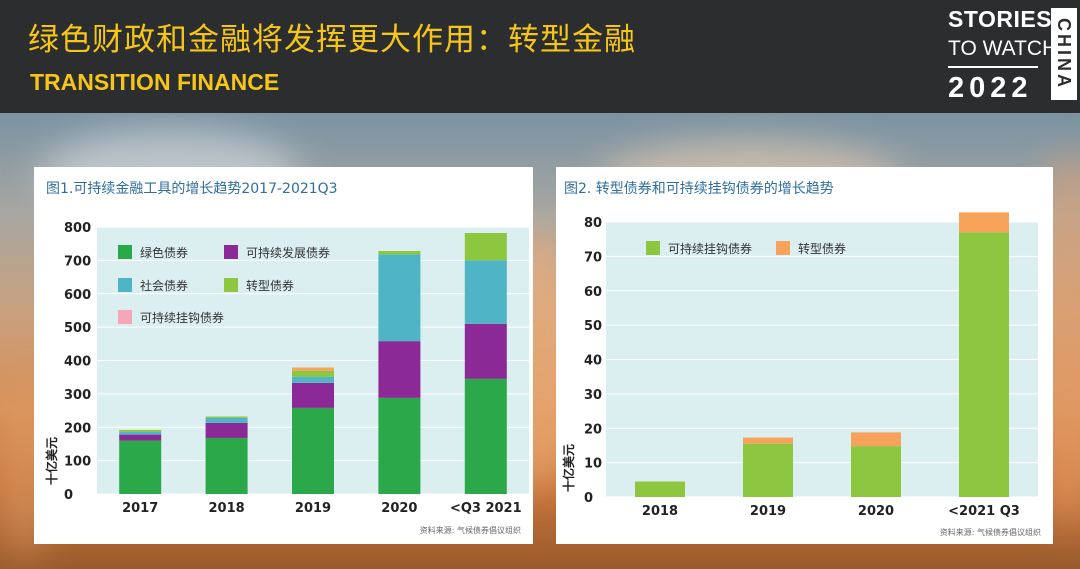 The height and width of the screenshot is (569, 1080). I want to click on brand-divider, so click(993, 67).